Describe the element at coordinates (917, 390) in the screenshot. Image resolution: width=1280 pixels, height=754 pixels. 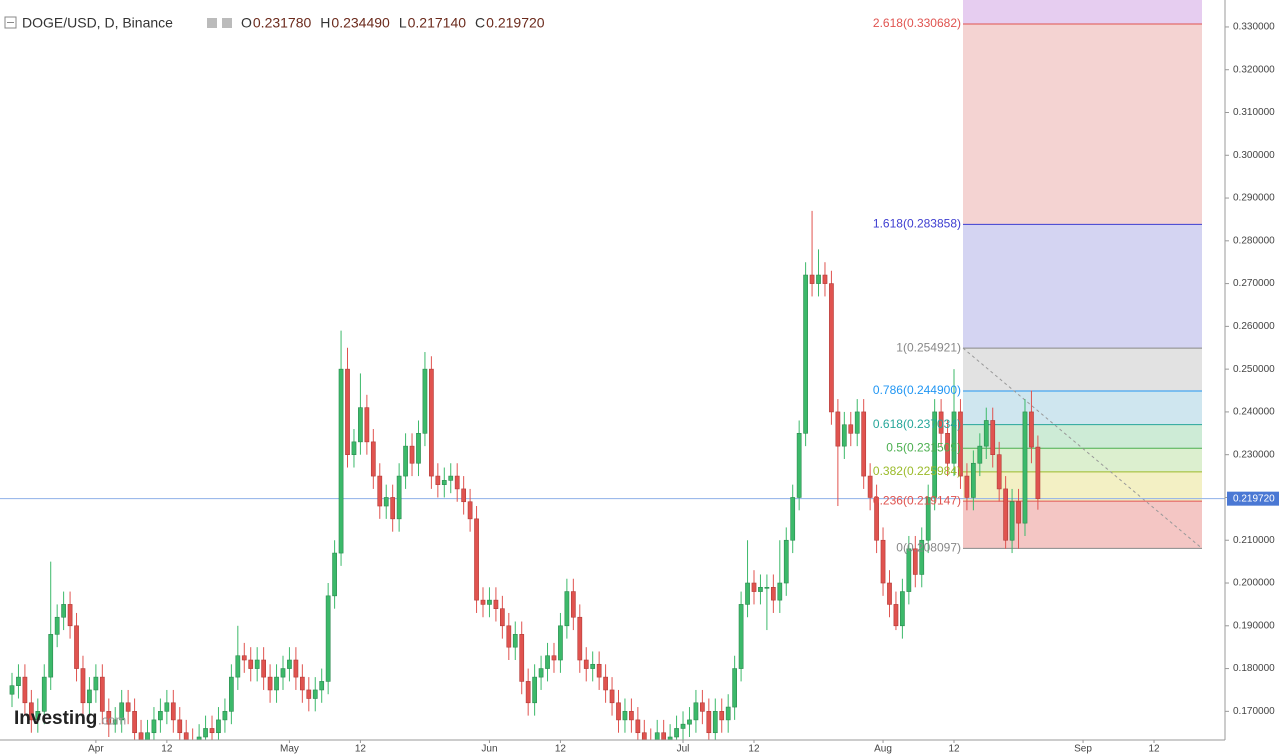
I see `fib-level-label: 0.786(0.244900)` at that location.